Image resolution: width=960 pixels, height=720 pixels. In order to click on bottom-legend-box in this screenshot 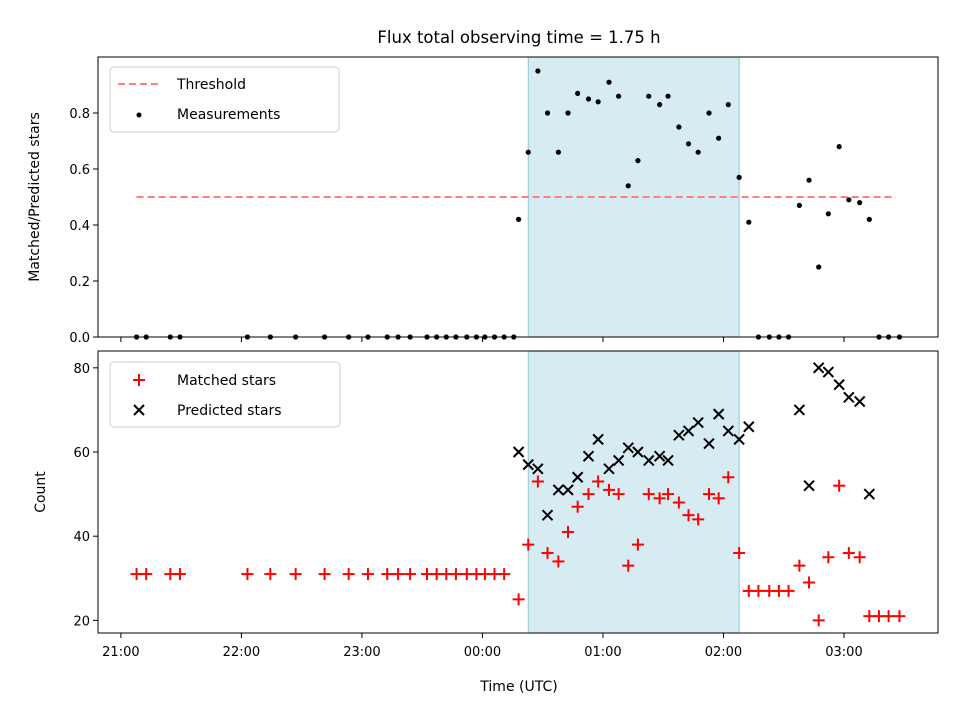, I will do `click(225, 394)`.